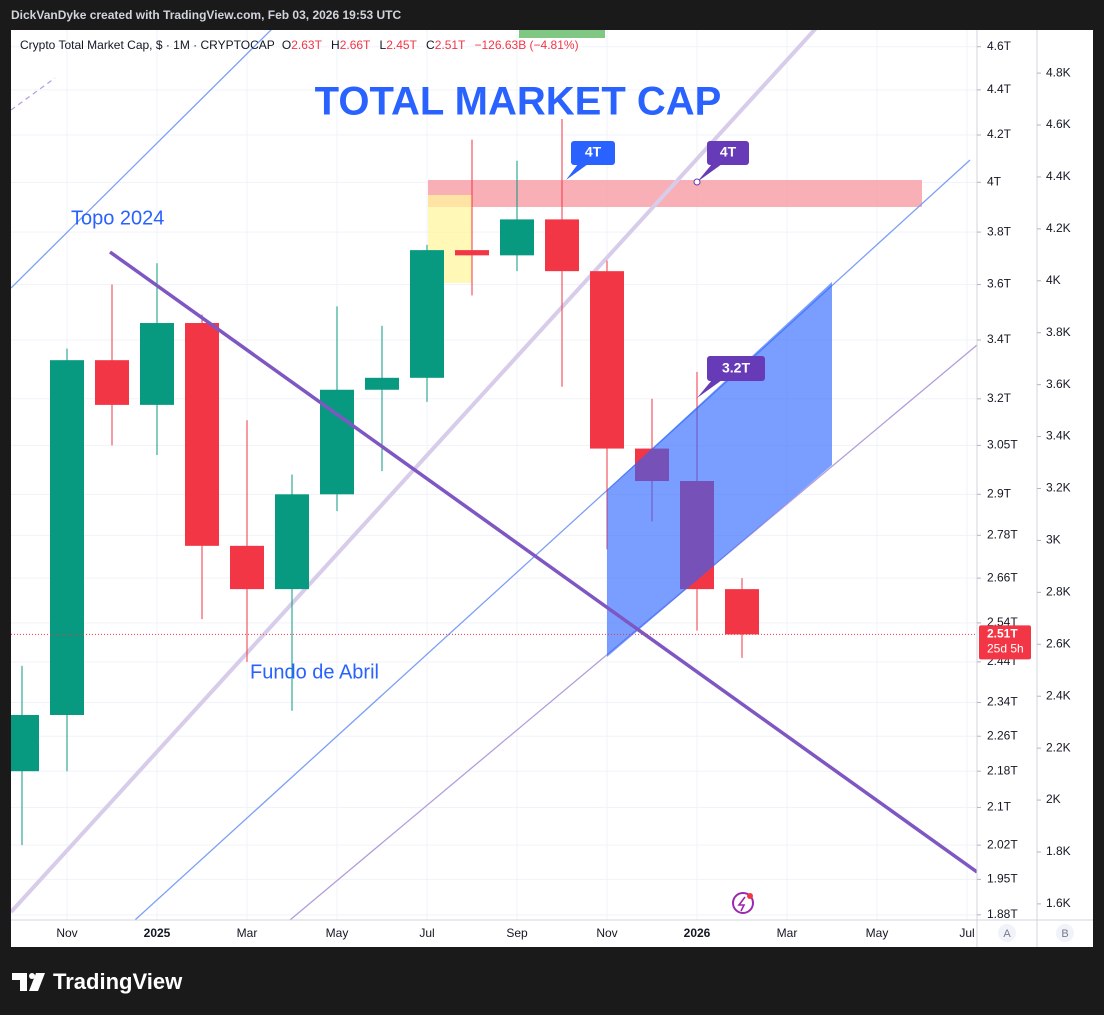 The height and width of the screenshot is (1015, 1104). What do you see at coordinates (517, 933) in the screenshot?
I see `x-tick-label: Sep` at bounding box center [517, 933].